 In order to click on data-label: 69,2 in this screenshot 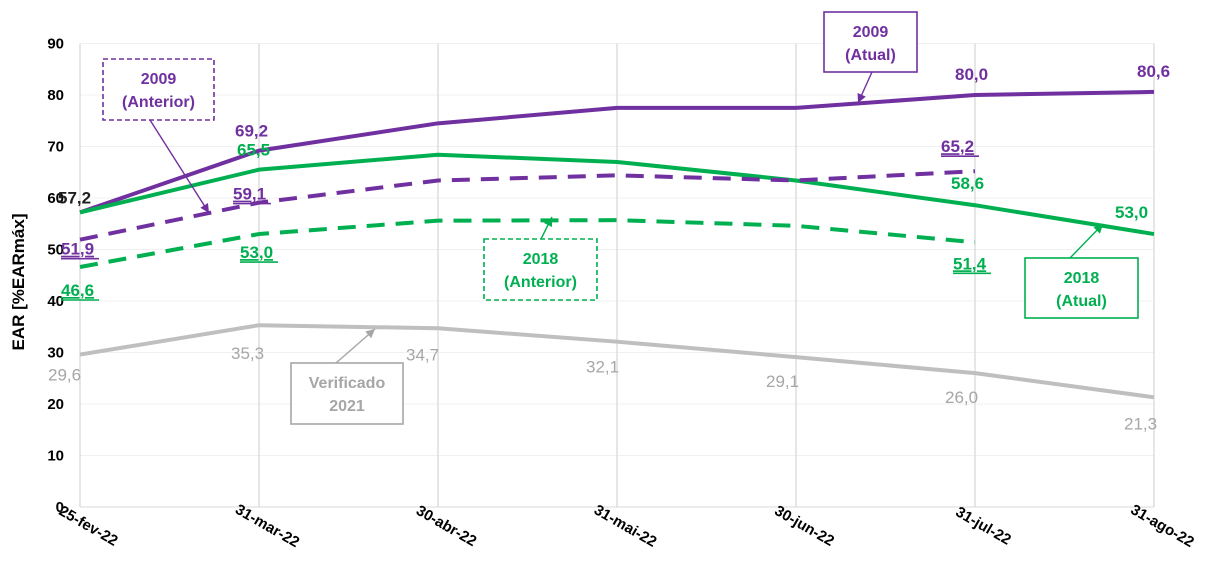, I will do `click(251, 131)`.